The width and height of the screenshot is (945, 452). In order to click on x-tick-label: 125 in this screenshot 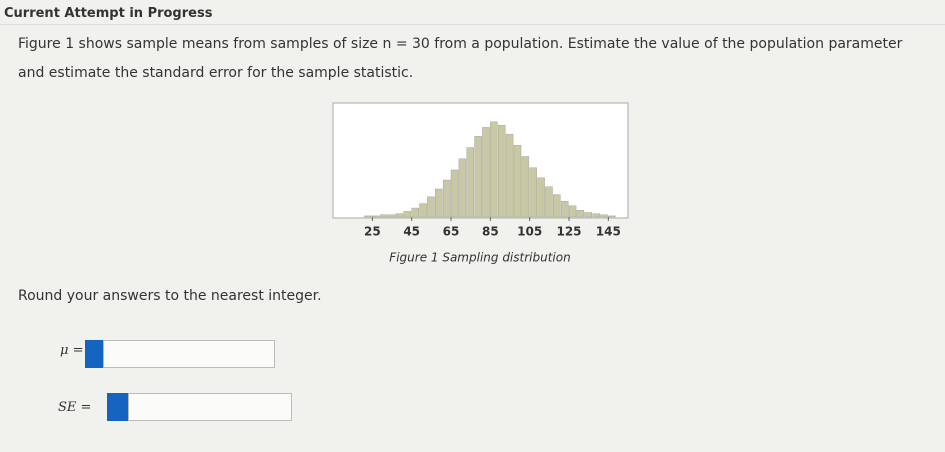, I will do `click(568, 232)`.